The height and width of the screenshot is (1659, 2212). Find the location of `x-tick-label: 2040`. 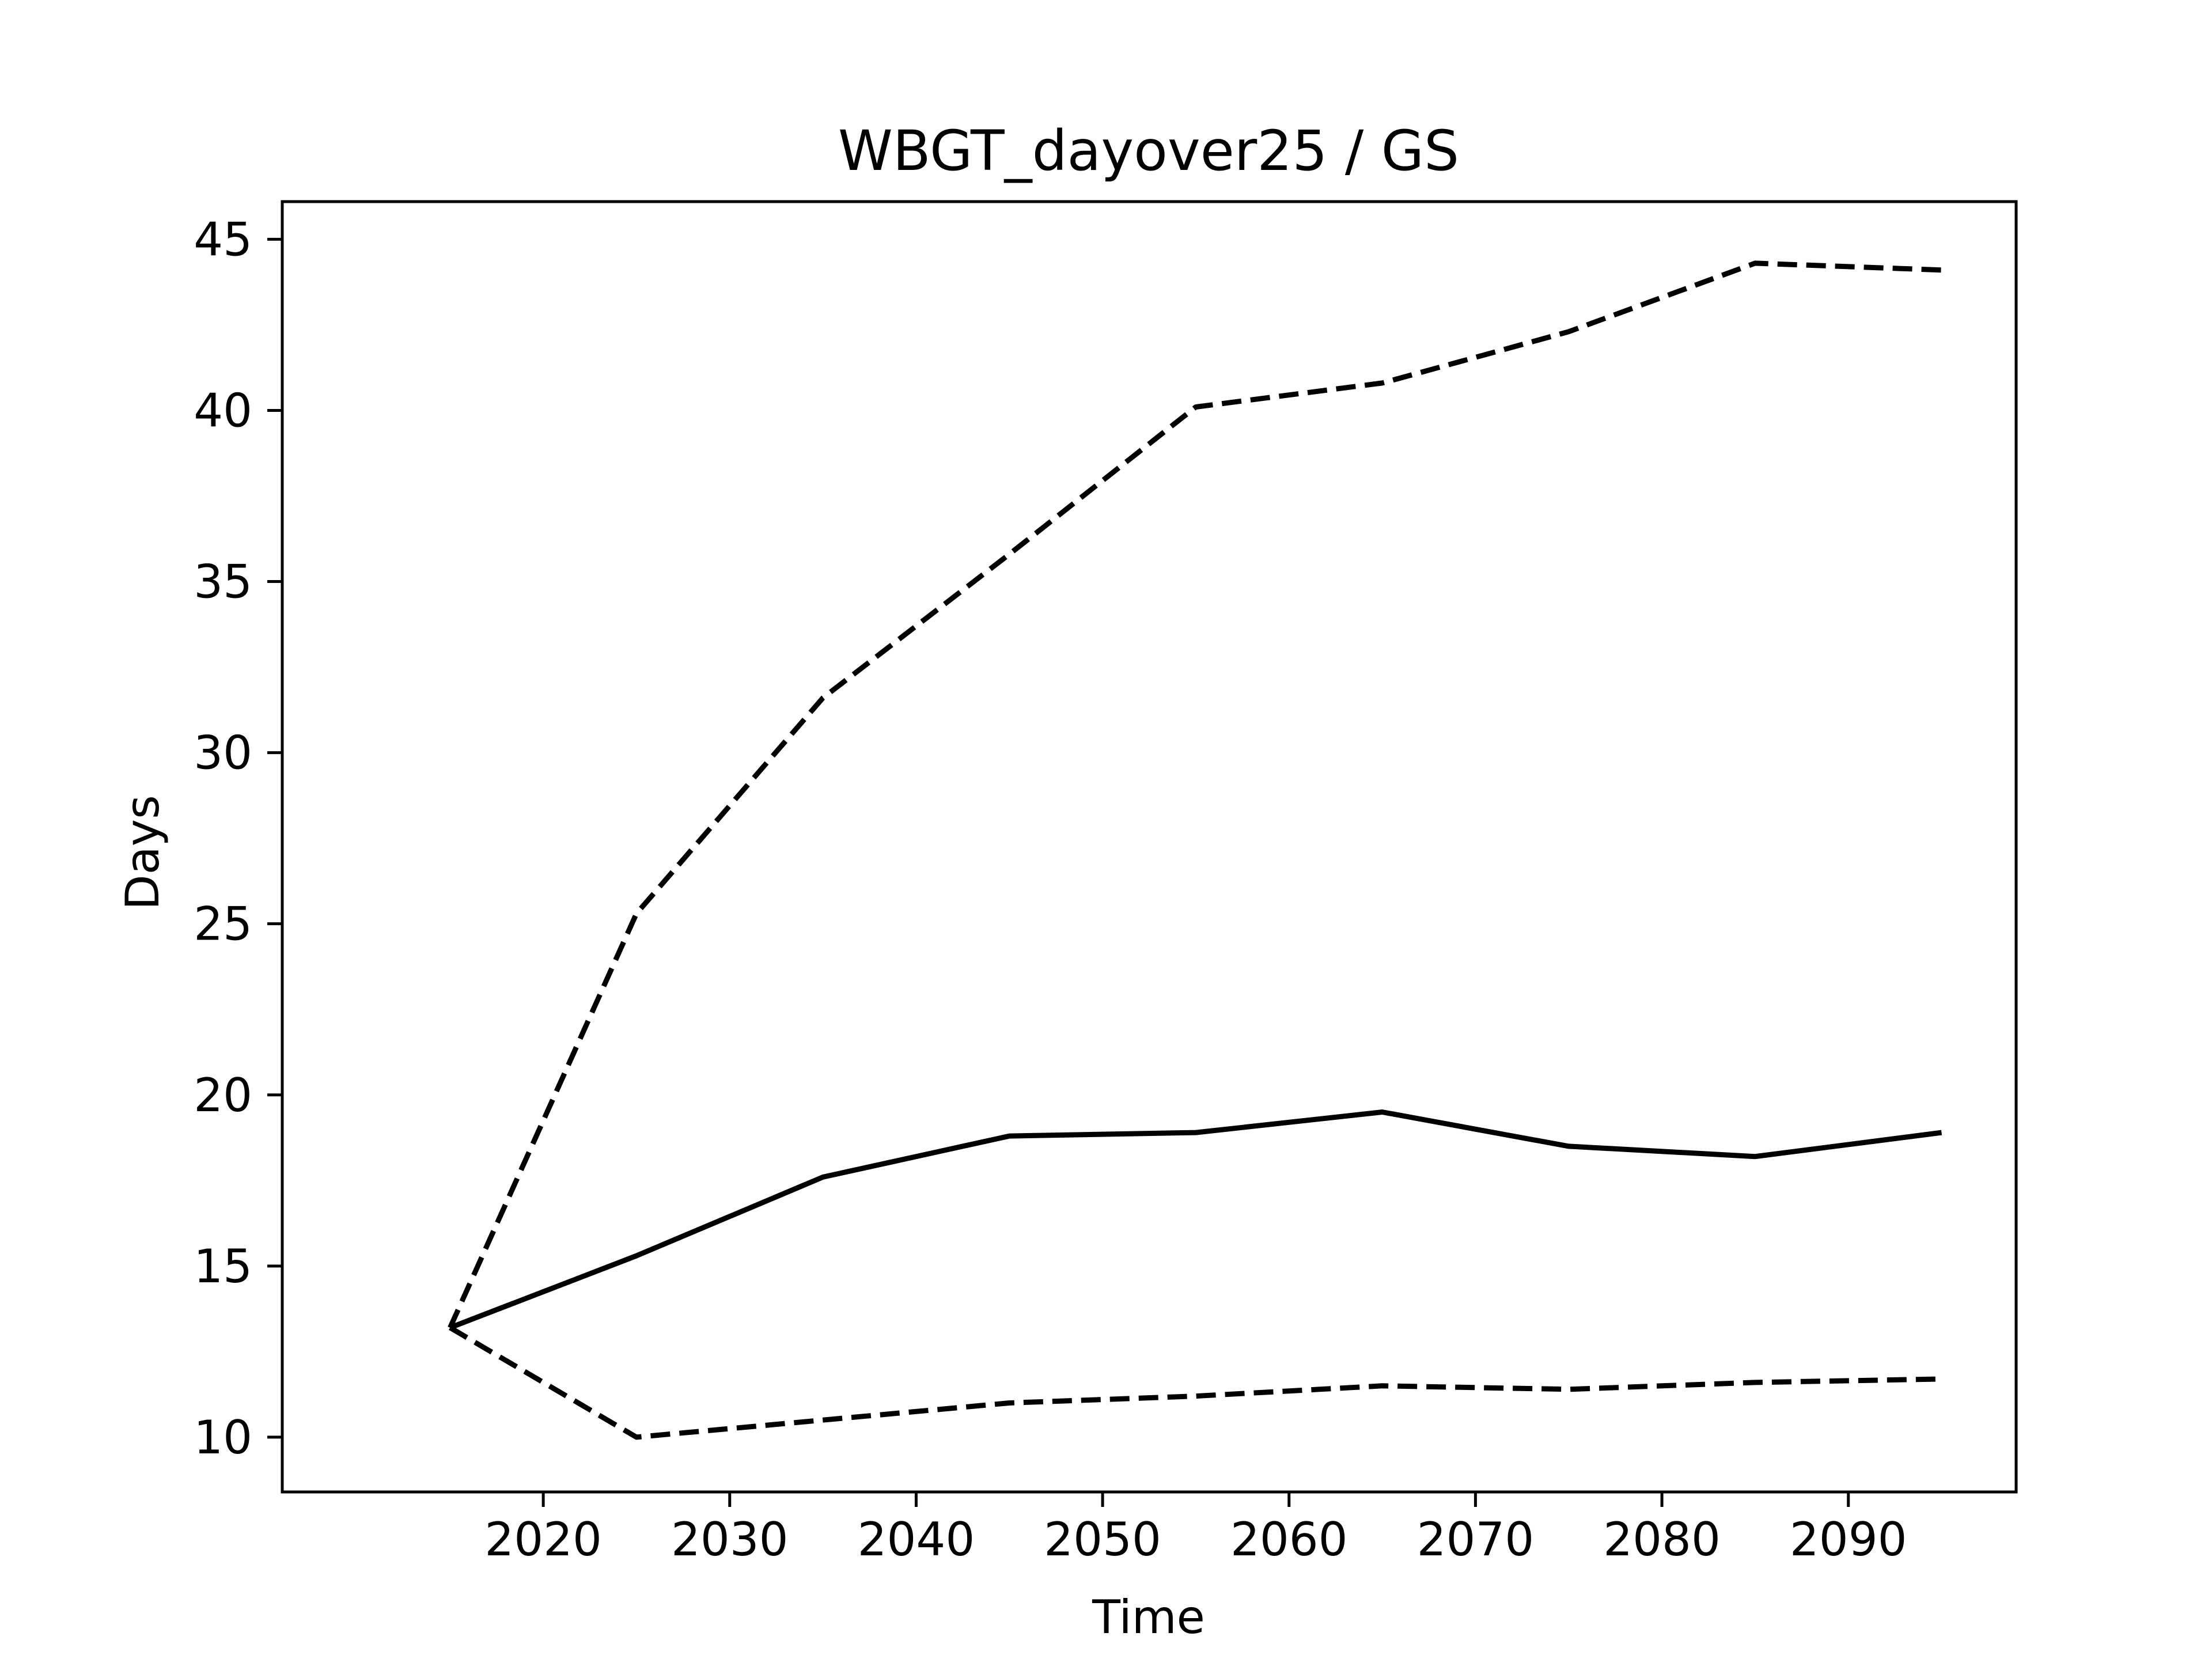

x-tick-label: 2040 is located at coordinates (916, 1539).